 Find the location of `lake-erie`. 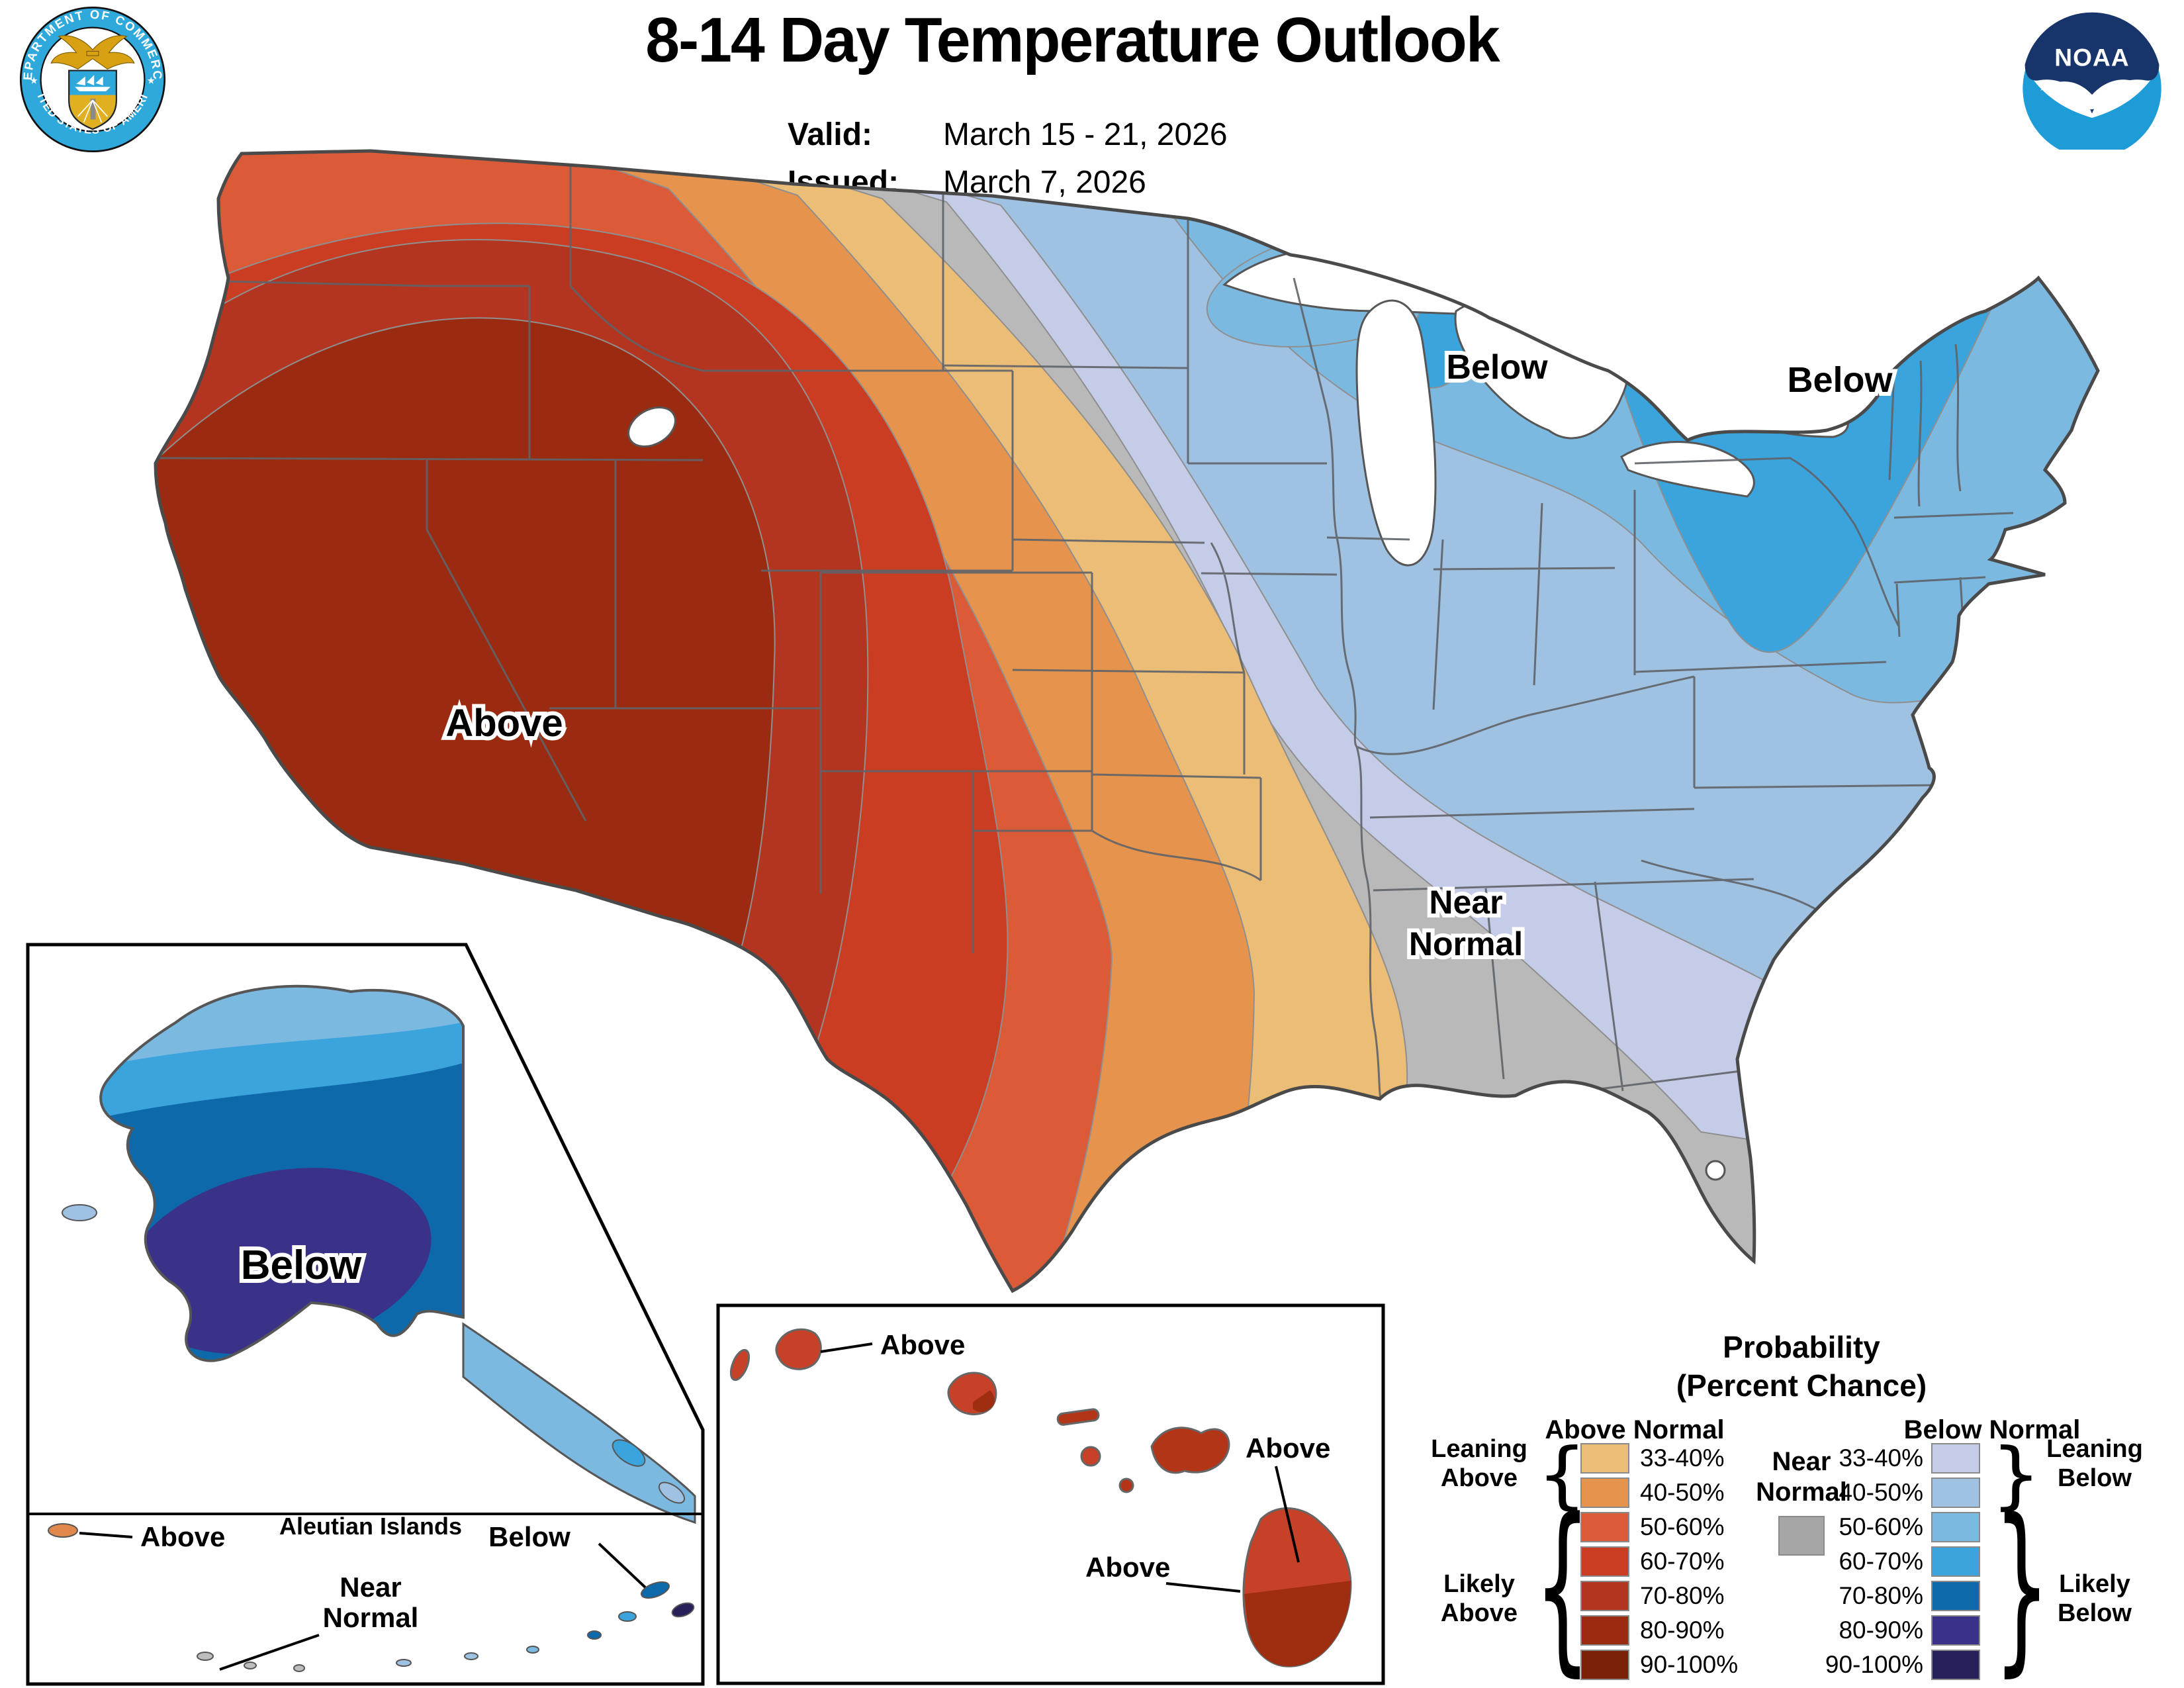

lake-erie is located at coordinates (1687, 469).